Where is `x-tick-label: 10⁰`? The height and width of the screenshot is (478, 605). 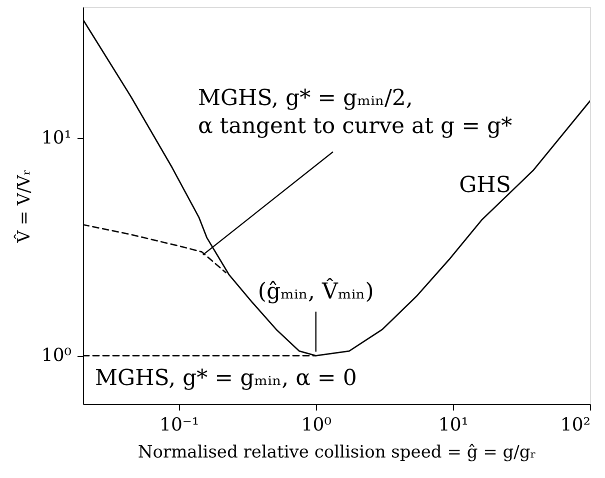
x-tick-label: 10⁰ is located at coordinates (316, 425).